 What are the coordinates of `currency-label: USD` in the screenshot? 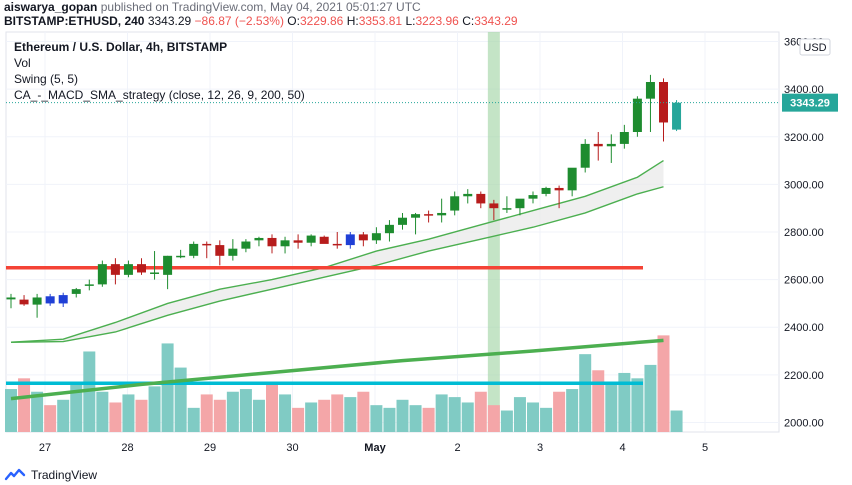 It's located at (814, 48).